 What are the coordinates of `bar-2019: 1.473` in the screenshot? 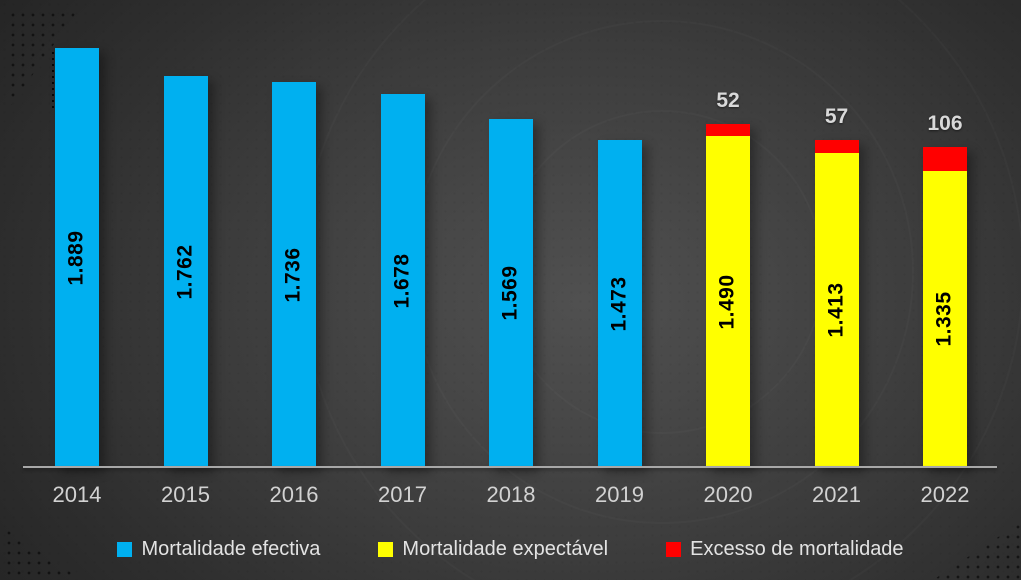 It's located at (619, 303).